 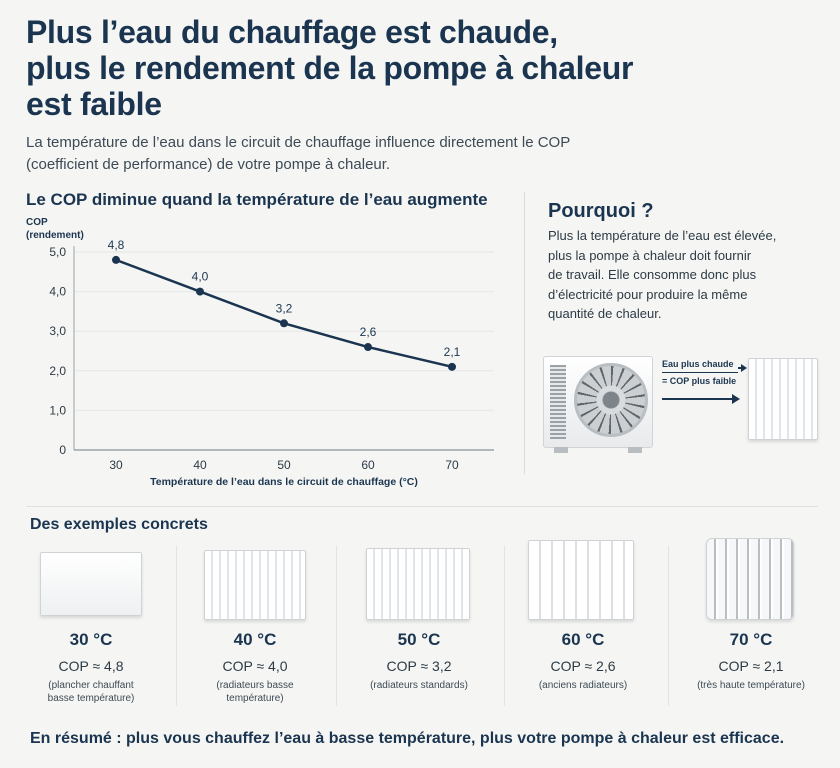 I want to click on why-title: Pourquoi ?, so click(x=601, y=211).